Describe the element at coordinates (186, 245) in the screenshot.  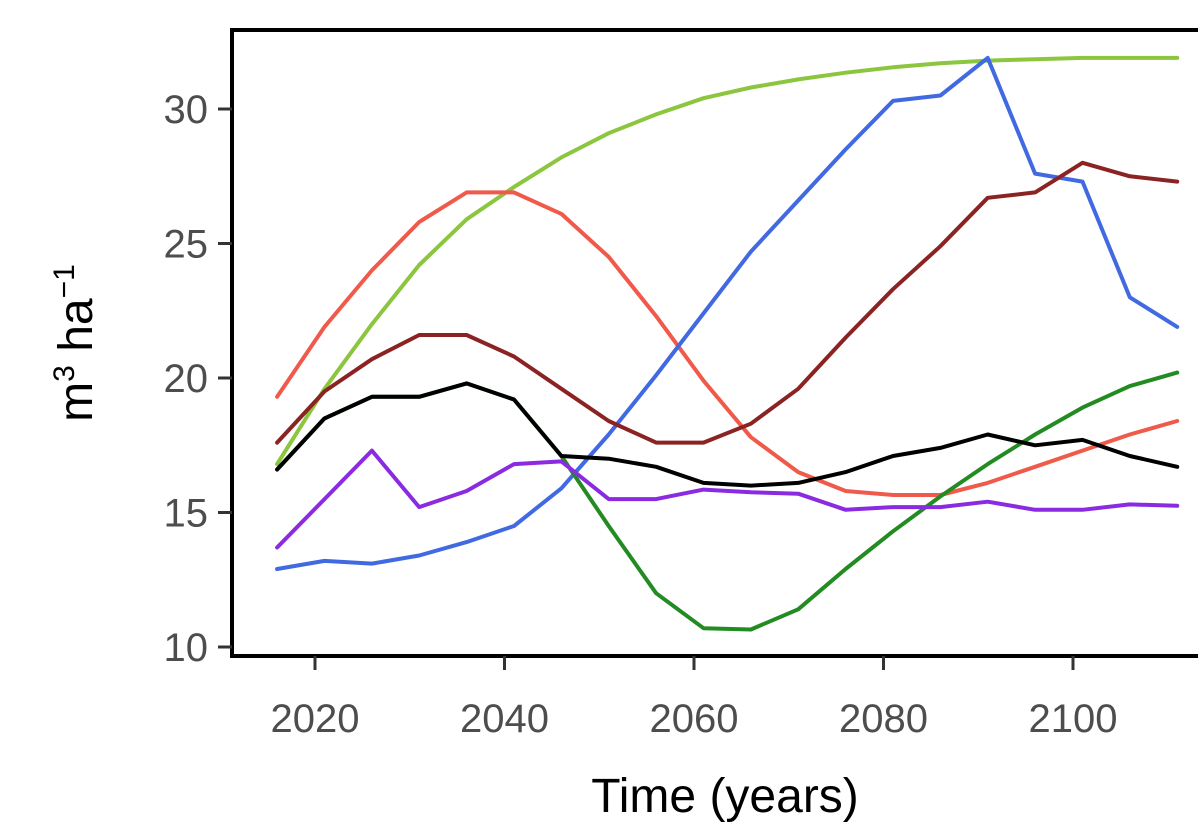
I see `y-tick-label: 25` at that location.